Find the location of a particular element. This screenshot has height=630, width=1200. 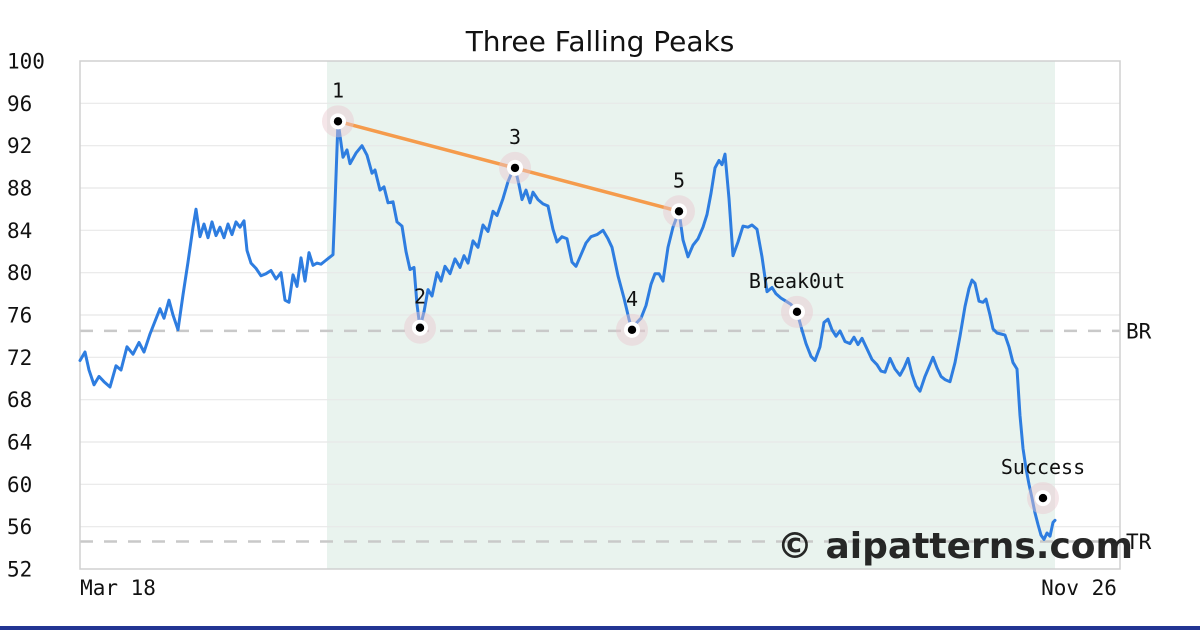

y-tick-label: 84 is located at coordinates (19, 231).